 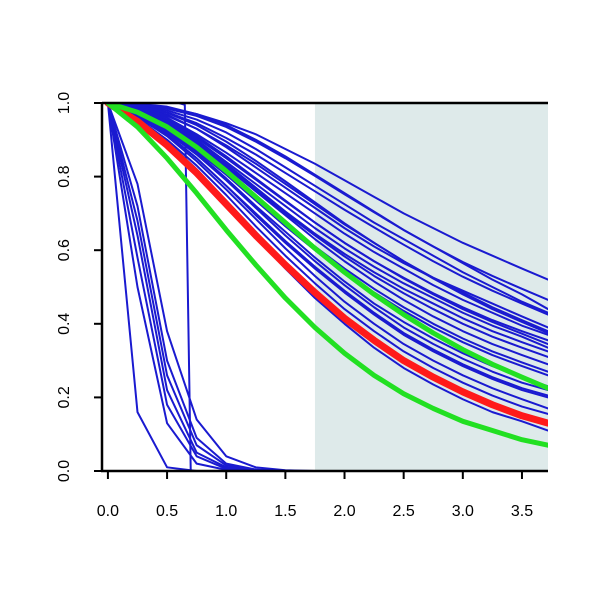 I want to click on x-tick-label: 2.5, so click(x=404, y=511).